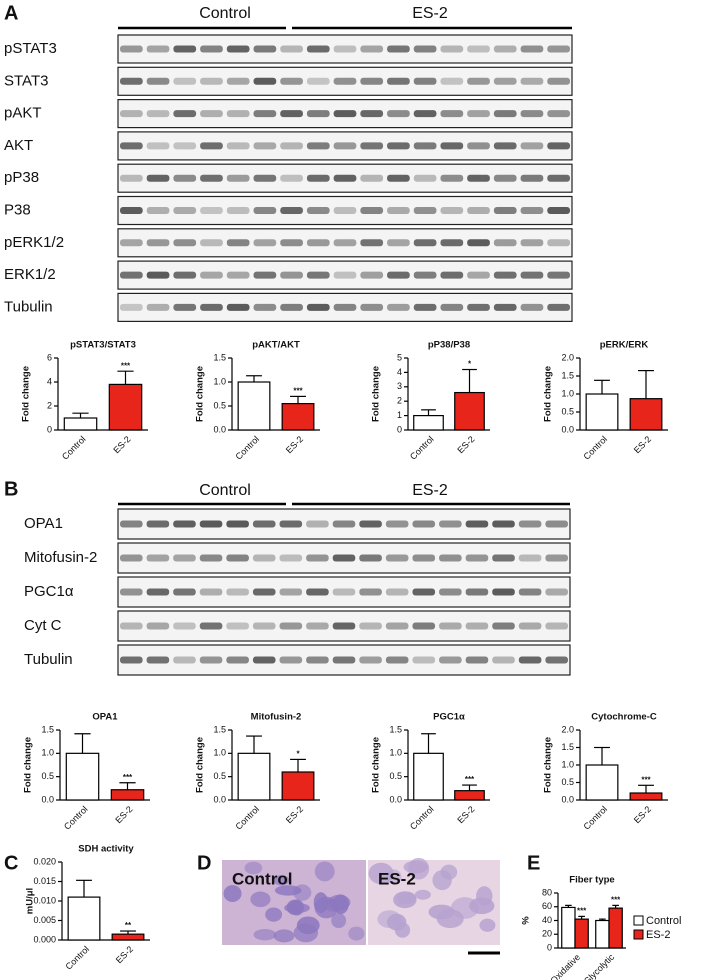  Describe the element at coordinates (48, 659) in the screenshot. I see `blot-label: Tubulin` at that location.